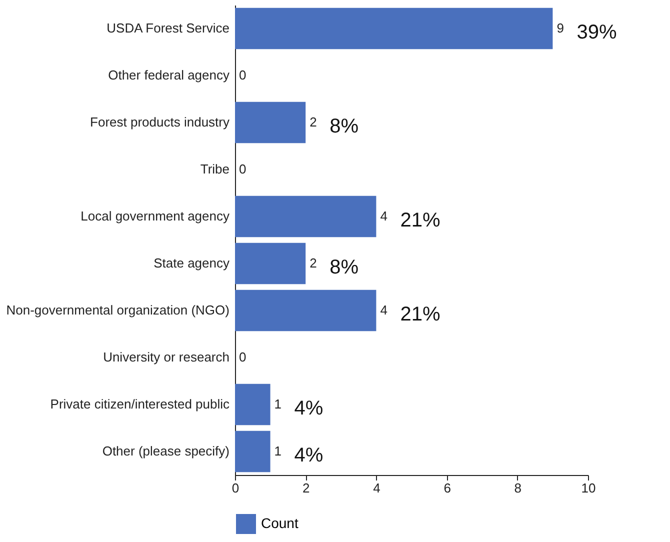 The width and height of the screenshot is (670, 542). I want to click on y-tick-label: Other federal agency, so click(169, 75).